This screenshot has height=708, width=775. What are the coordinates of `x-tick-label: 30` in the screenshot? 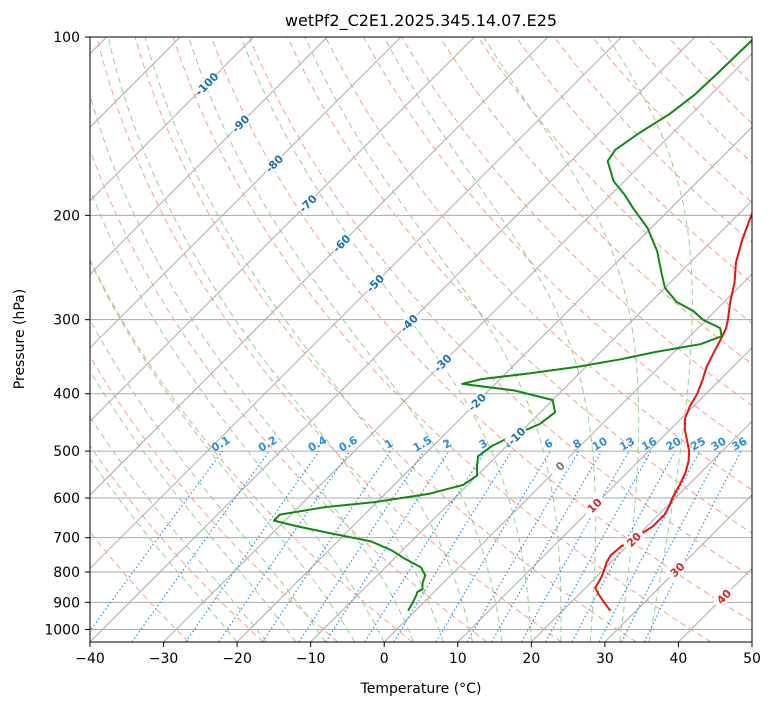 It's located at (605, 659).